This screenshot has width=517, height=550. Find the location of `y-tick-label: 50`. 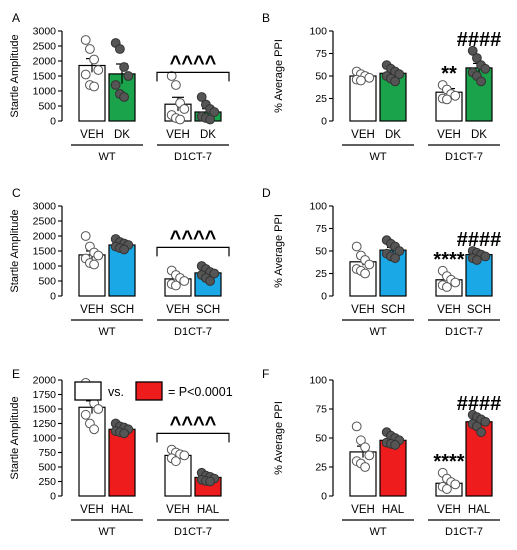

y-tick-label: 50 is located at coordinates (321, 77).